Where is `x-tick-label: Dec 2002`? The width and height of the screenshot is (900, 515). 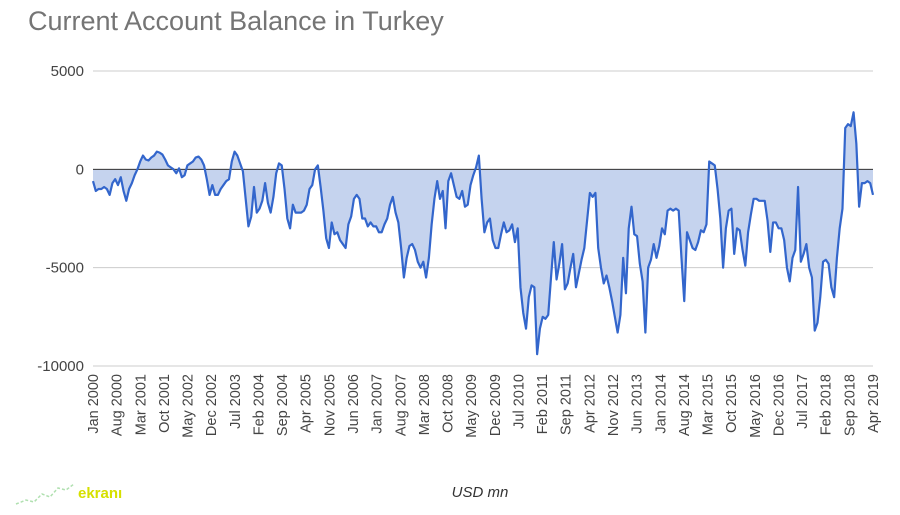
x-tick-label: Dec 2002 is located at coordinates (212, 405).